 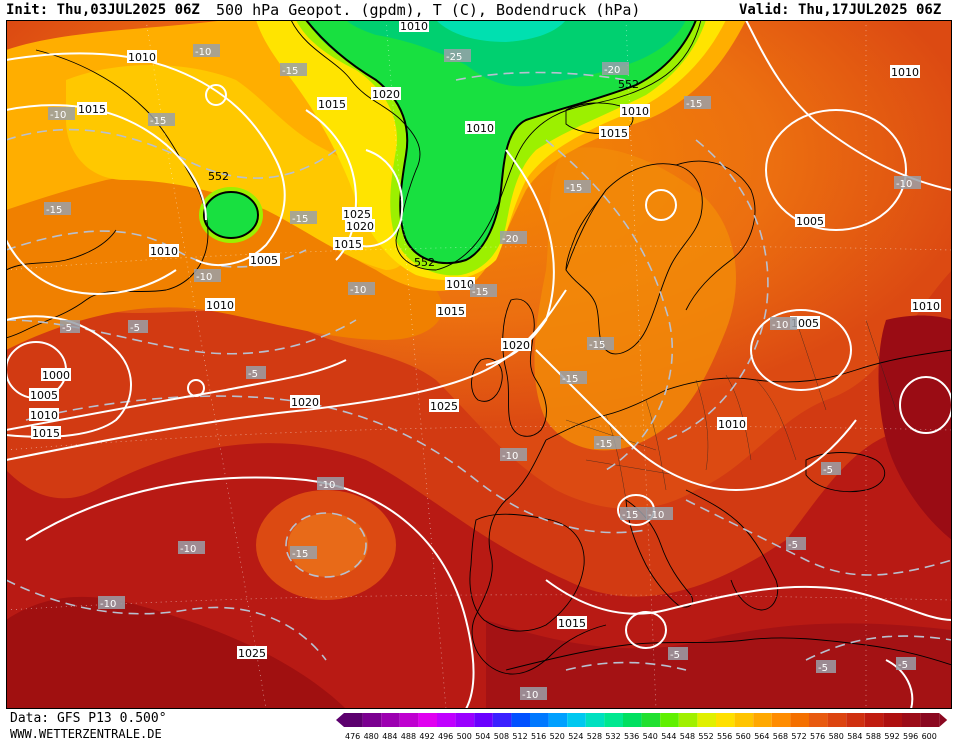 What do you see at coordinates (575, 736) in the screenshot?
I see `legend-level-label: 524` at bounding box center [575, 736].